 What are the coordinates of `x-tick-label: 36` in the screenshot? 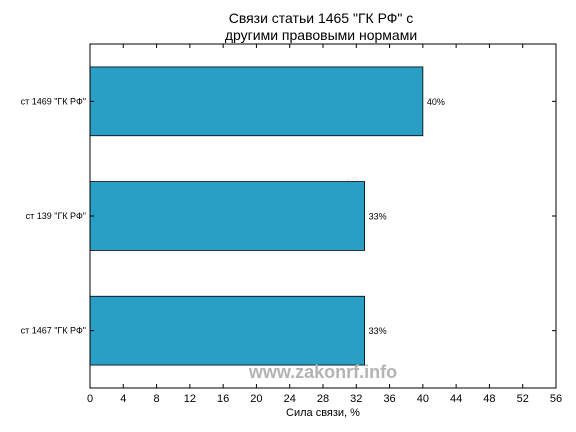 It's located at (389, 399).